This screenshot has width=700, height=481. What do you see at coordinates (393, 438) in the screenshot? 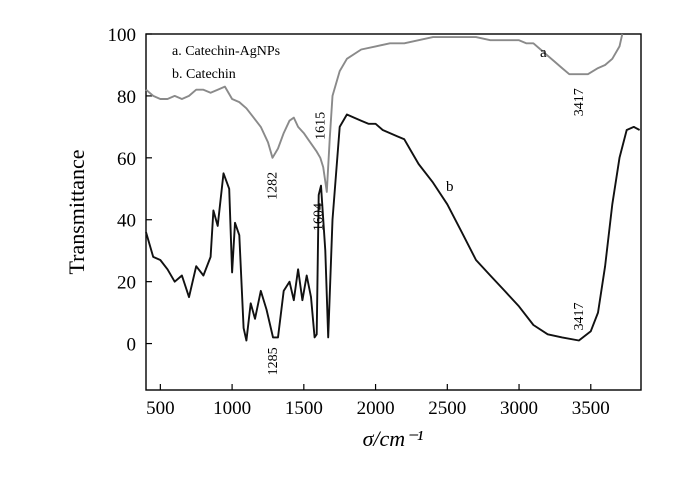
I see `x-axis-title: σ/cm⁻¹` at bounding box center [393, 438].